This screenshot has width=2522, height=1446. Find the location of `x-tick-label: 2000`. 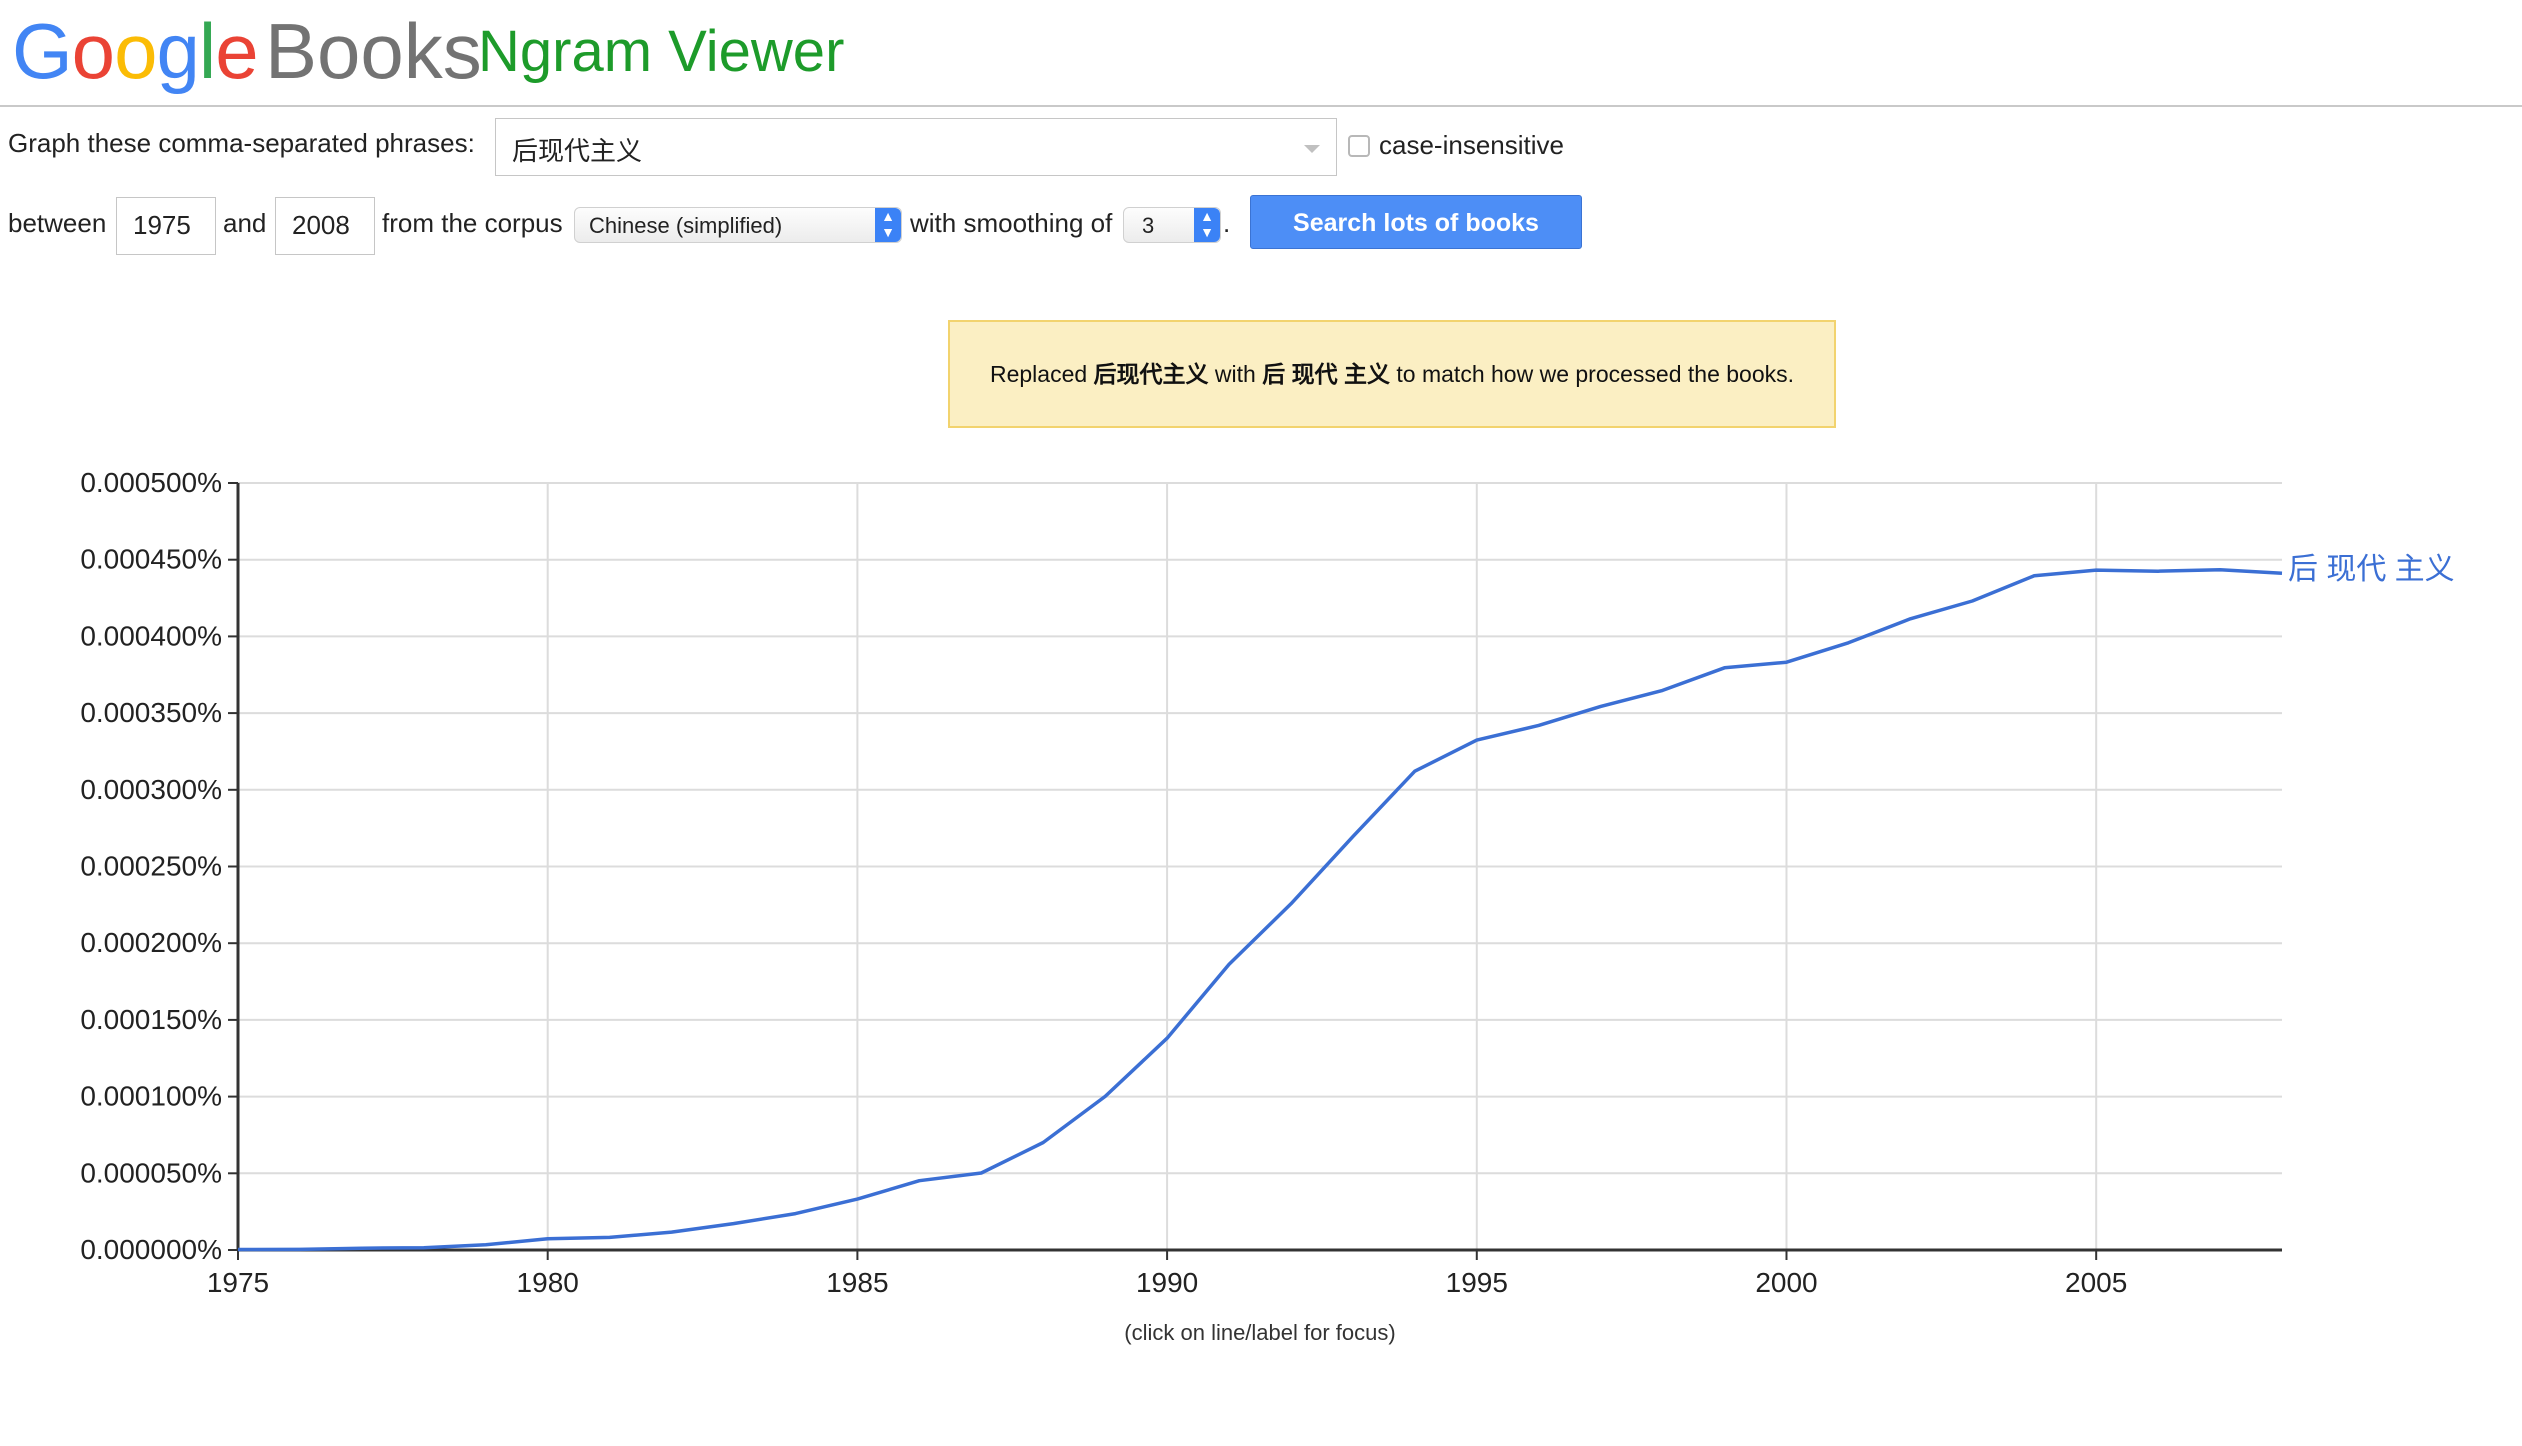

x-tick-label: 2000 is located at coordinates (1786, 1282).